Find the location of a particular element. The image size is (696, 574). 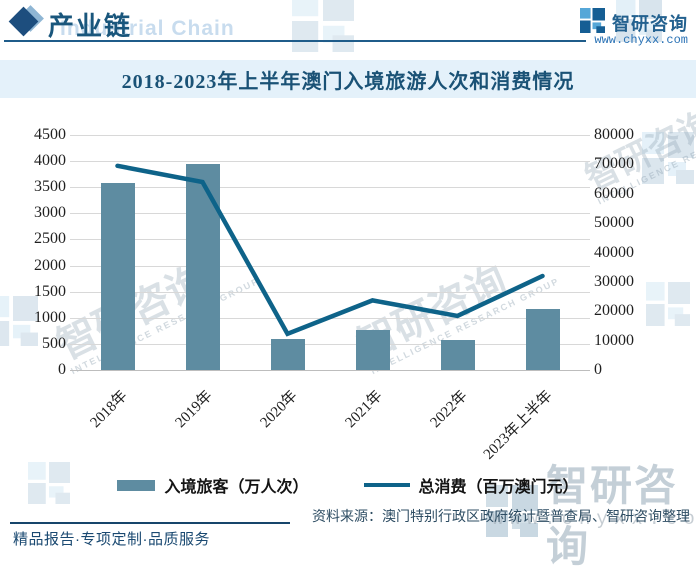

brand-logo-icon is located at coordinates (592, 23).